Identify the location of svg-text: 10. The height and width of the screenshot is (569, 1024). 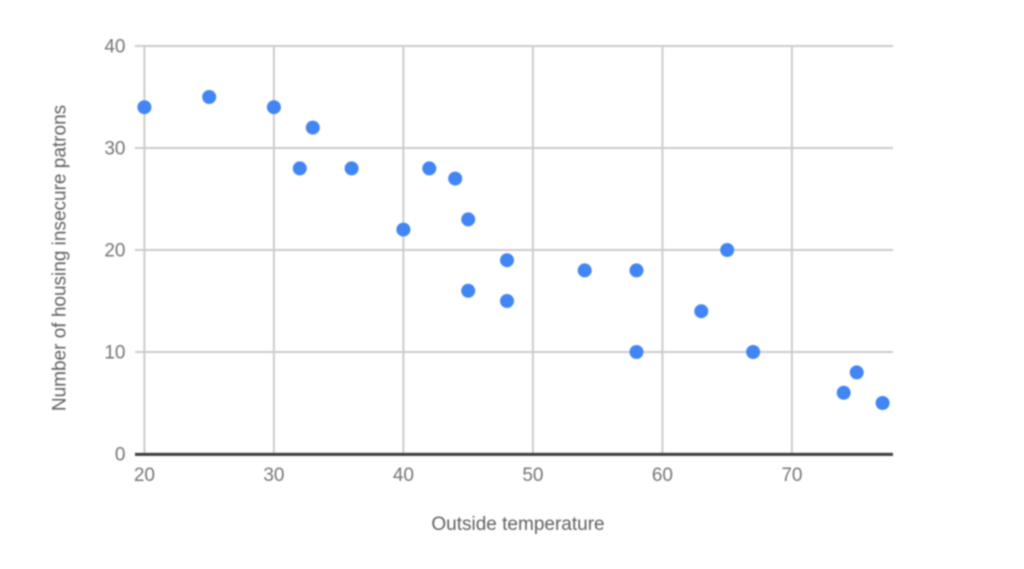
(114, 353).